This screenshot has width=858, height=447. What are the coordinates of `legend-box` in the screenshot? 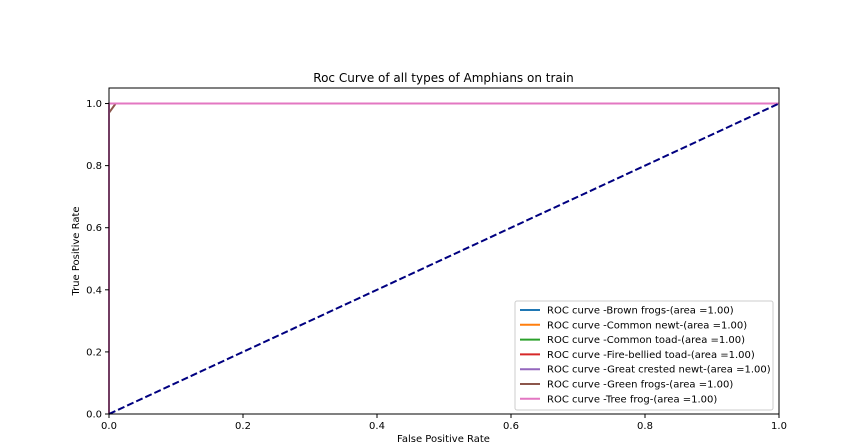 It's located at (644, 355).